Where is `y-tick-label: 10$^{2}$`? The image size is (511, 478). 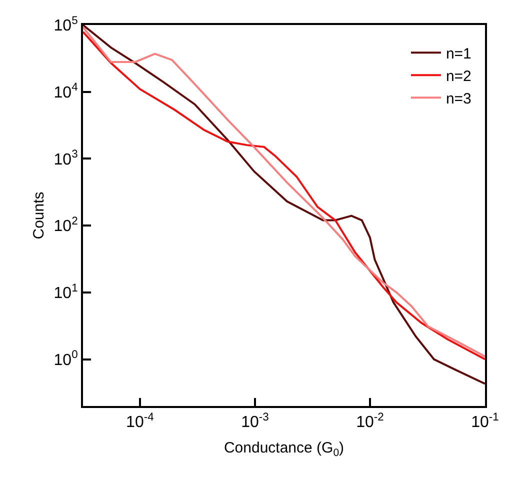 y-tick-label: 10$^{2}$ is located at coordinates (66, 225).